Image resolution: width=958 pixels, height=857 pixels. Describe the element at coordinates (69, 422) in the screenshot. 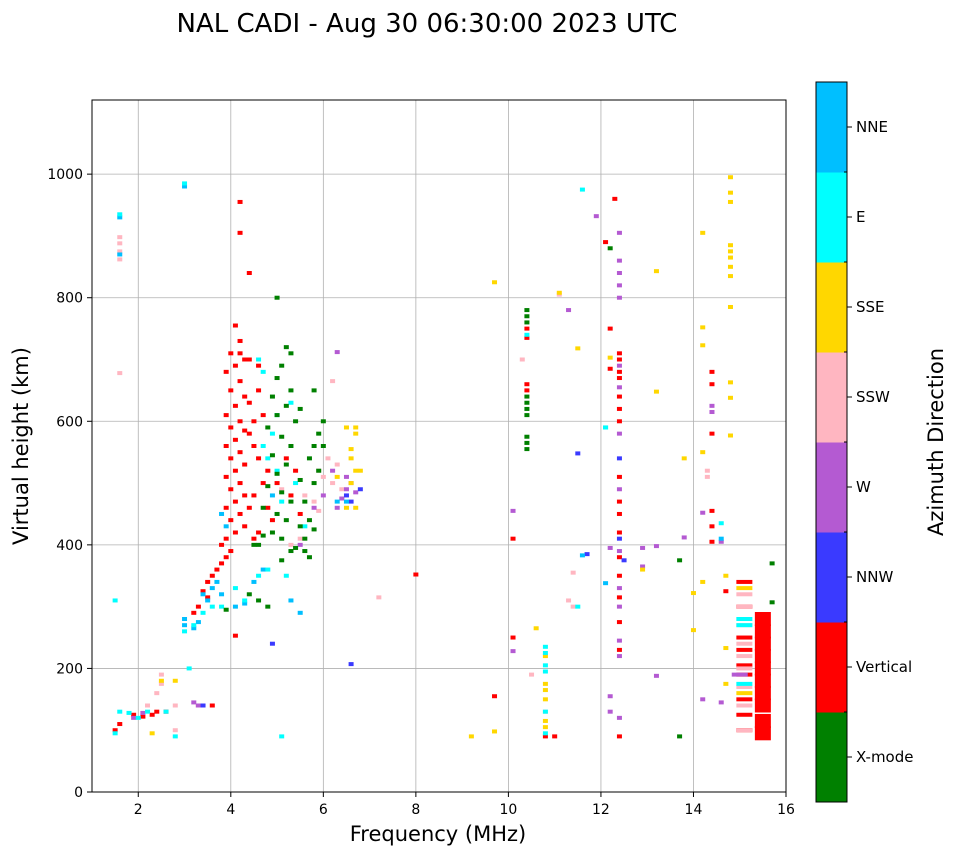

I see `y-tick-label: 600` at that location.